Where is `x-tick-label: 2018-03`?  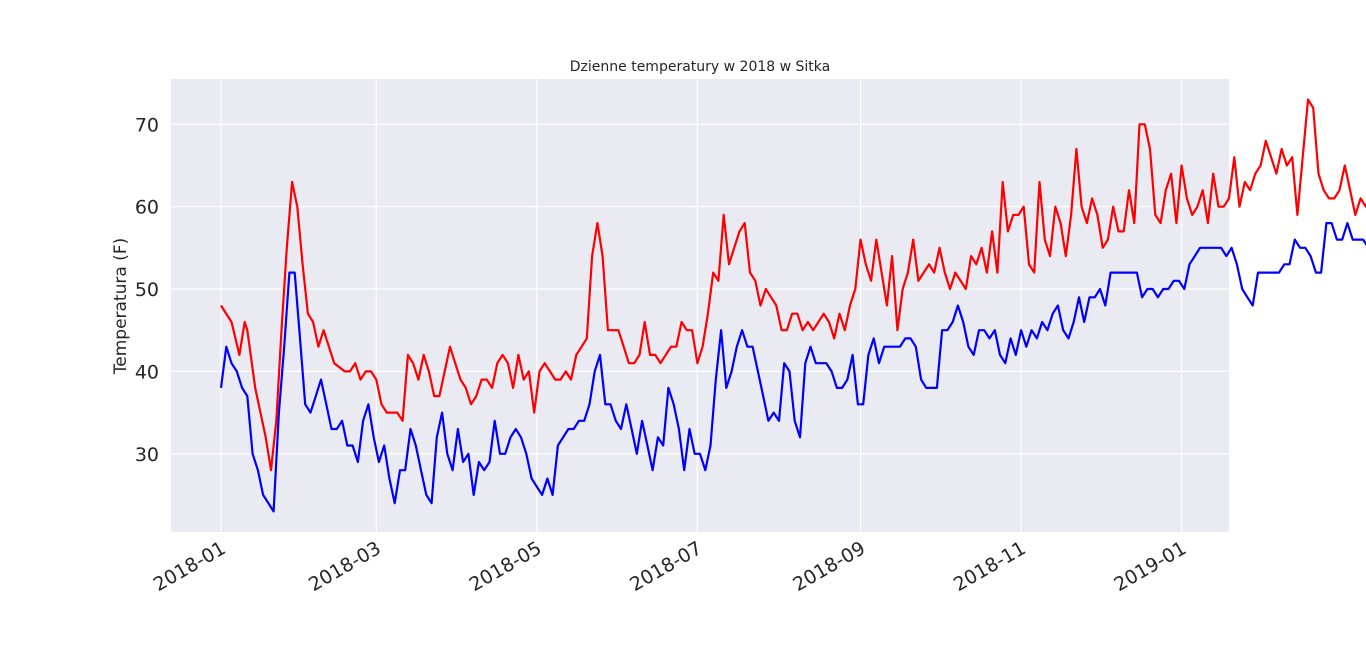
x-tick-label: 2018-03 is located at coordinates (345, 566).